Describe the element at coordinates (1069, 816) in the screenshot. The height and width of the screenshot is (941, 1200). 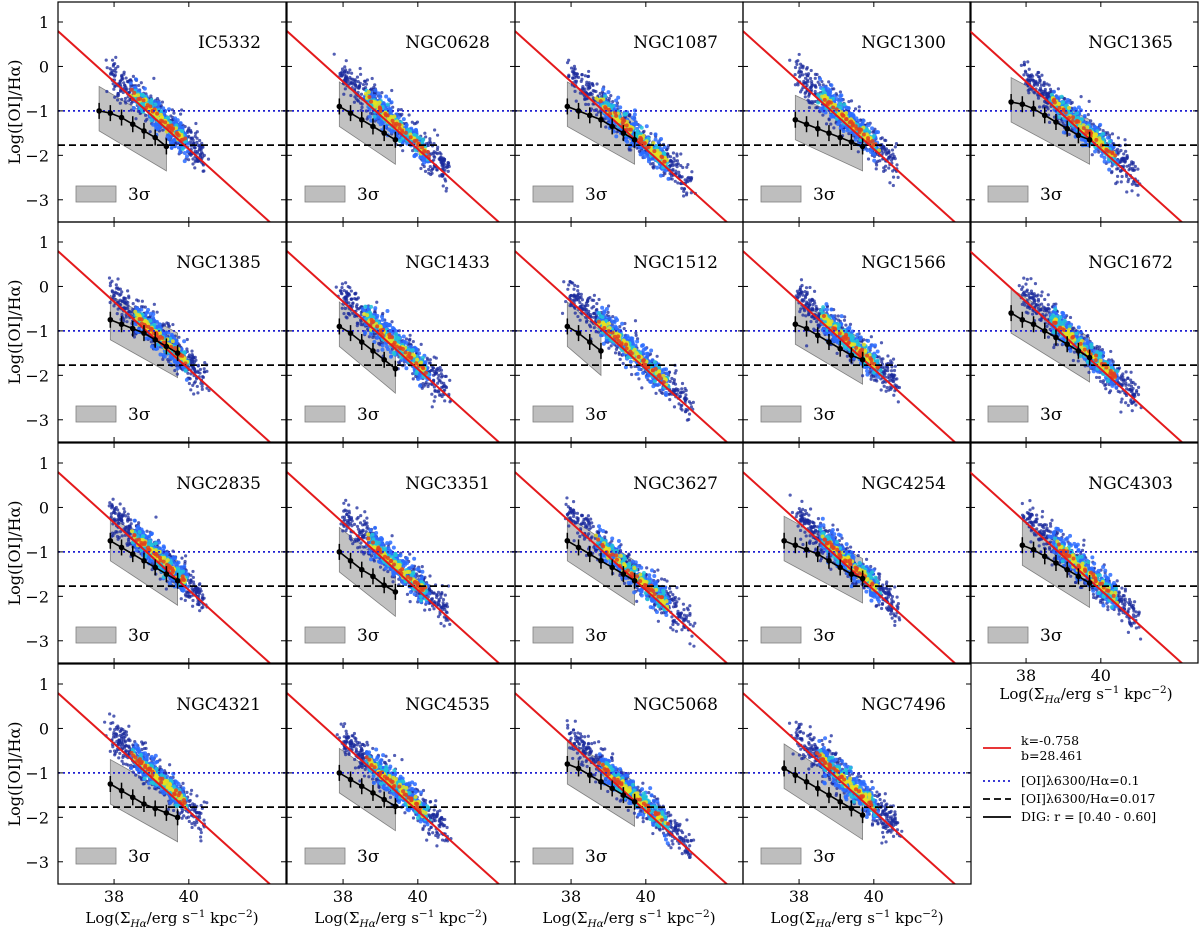
I see `legend-item-dig: DIG: r = [0.40 - 0.60]` at that location.